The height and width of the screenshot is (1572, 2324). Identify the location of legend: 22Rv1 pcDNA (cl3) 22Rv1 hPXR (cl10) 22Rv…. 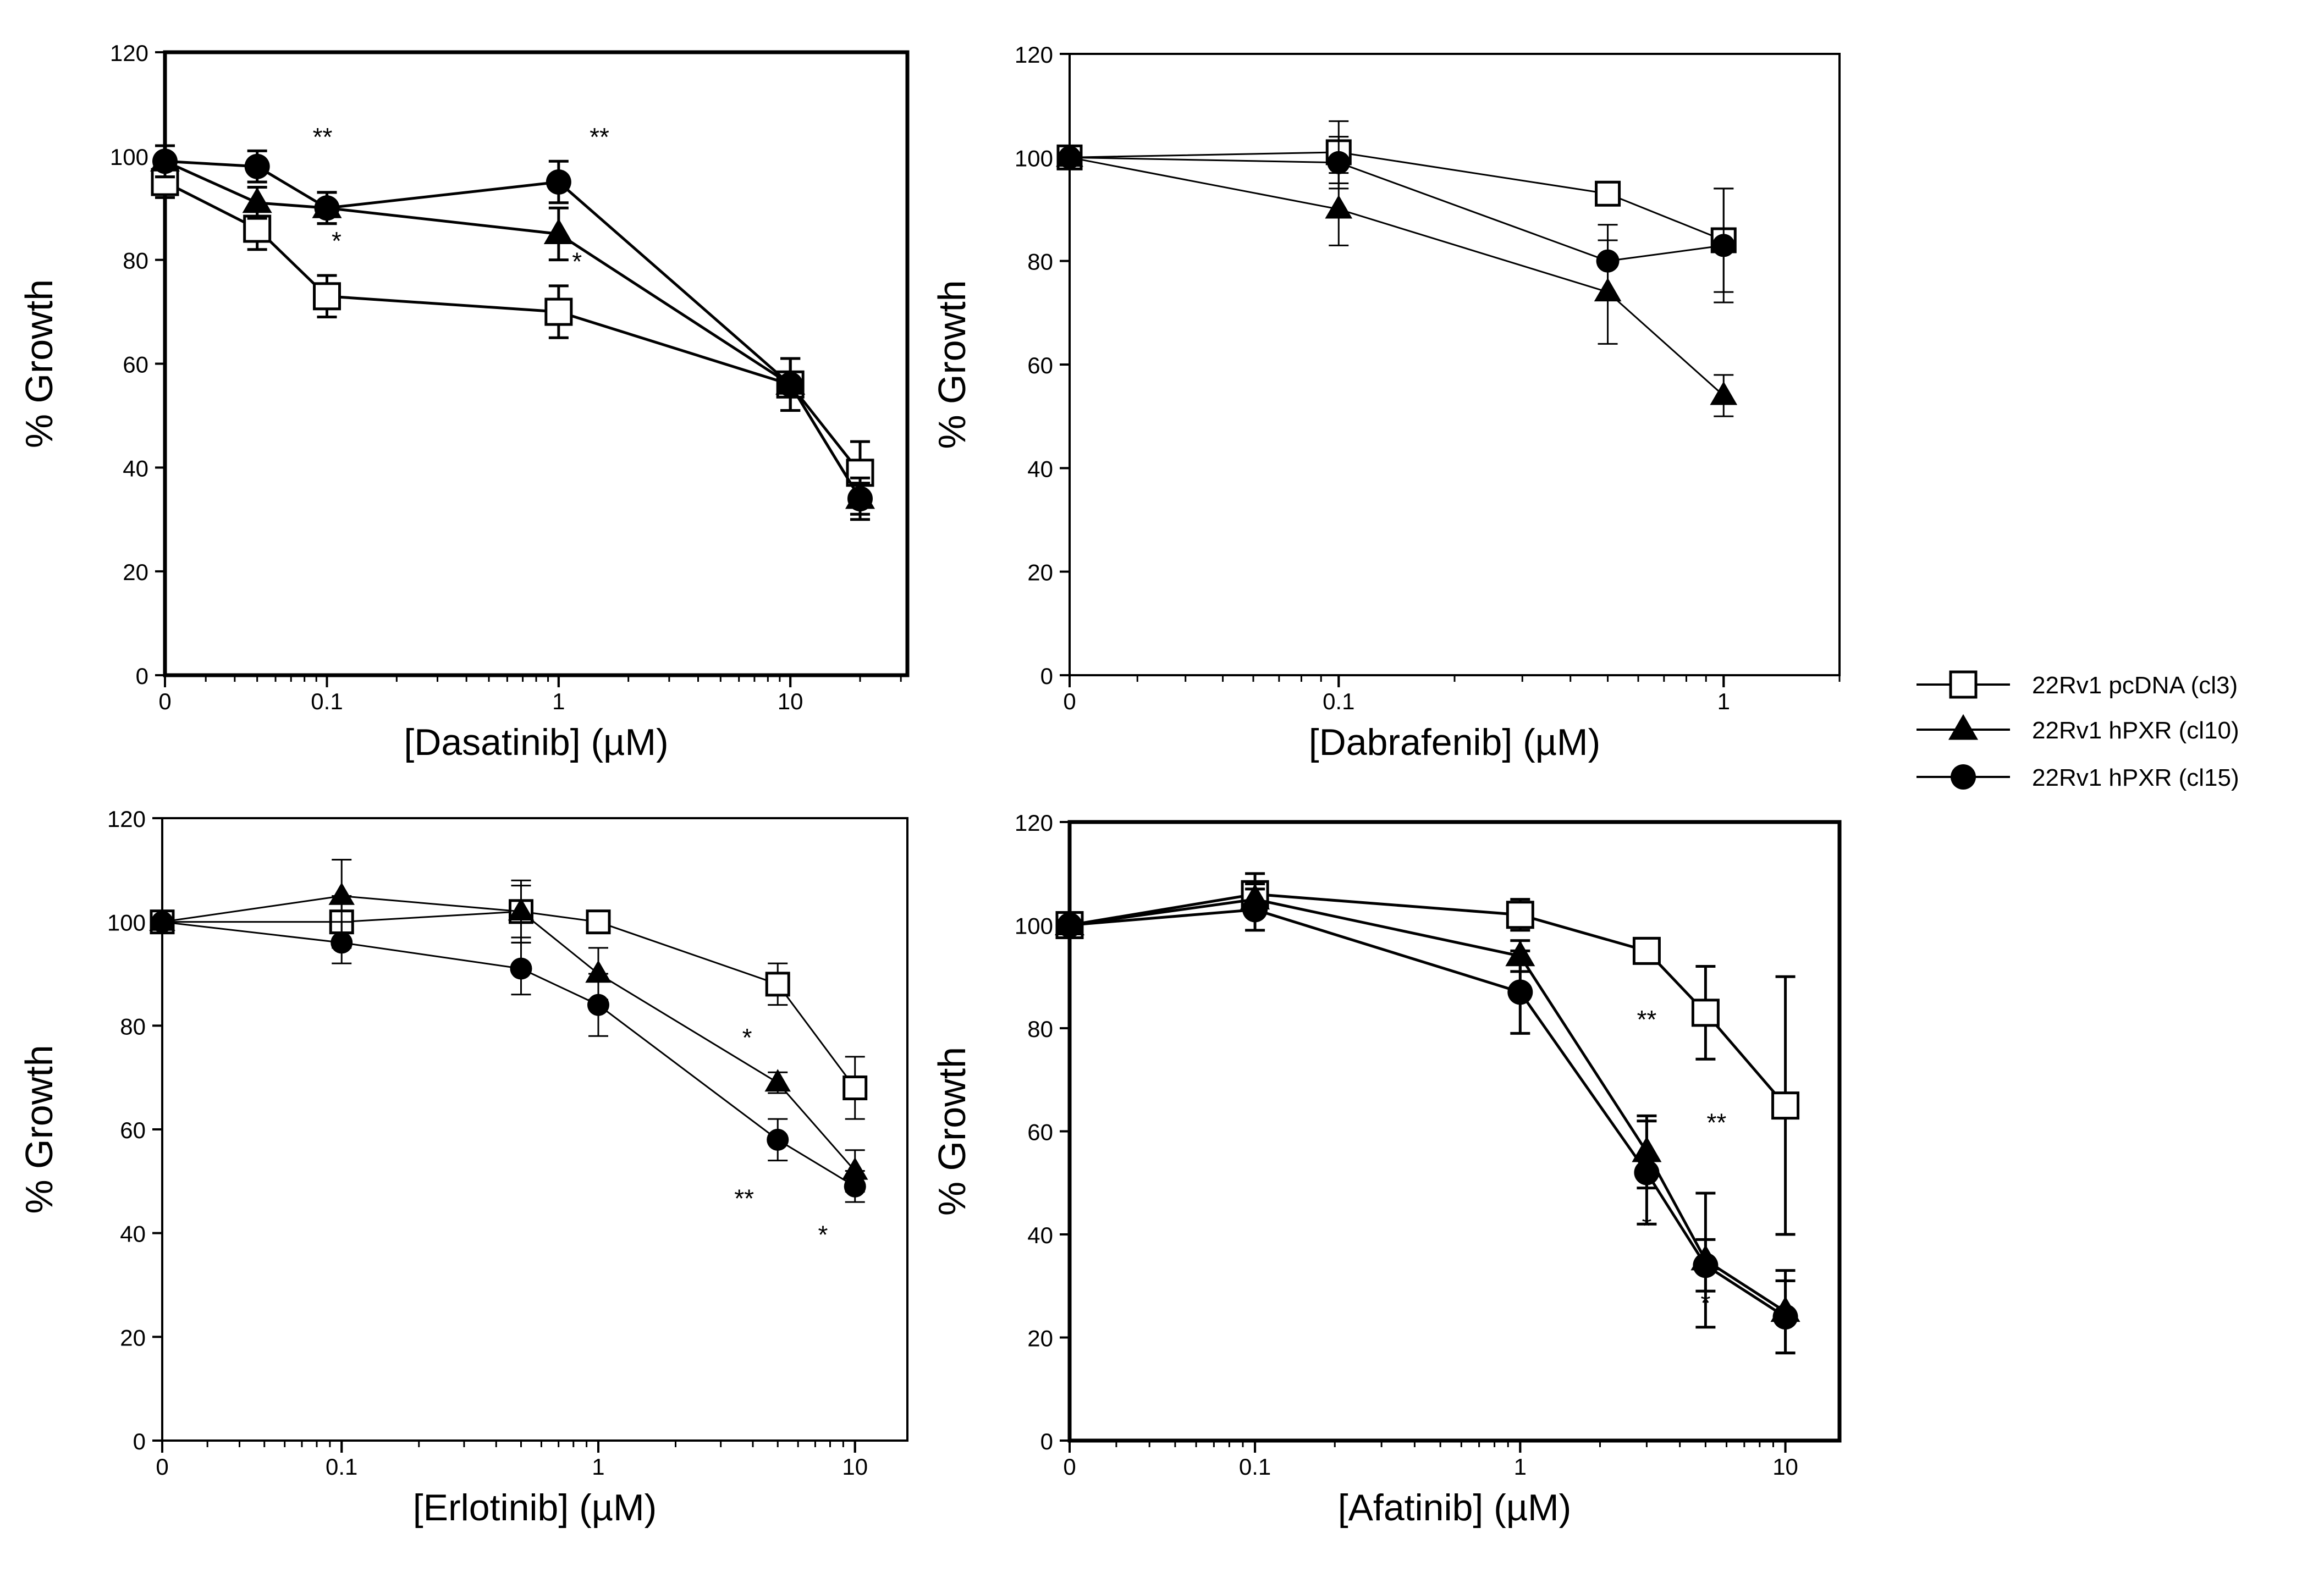
(2078, 730).